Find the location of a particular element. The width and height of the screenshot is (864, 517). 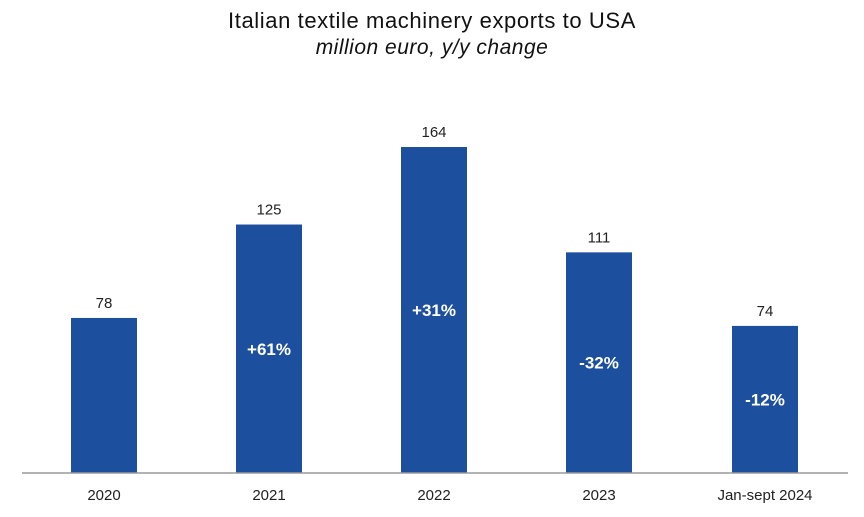

x-tick-label-3: 2023 is located at coordinates (598, 495).